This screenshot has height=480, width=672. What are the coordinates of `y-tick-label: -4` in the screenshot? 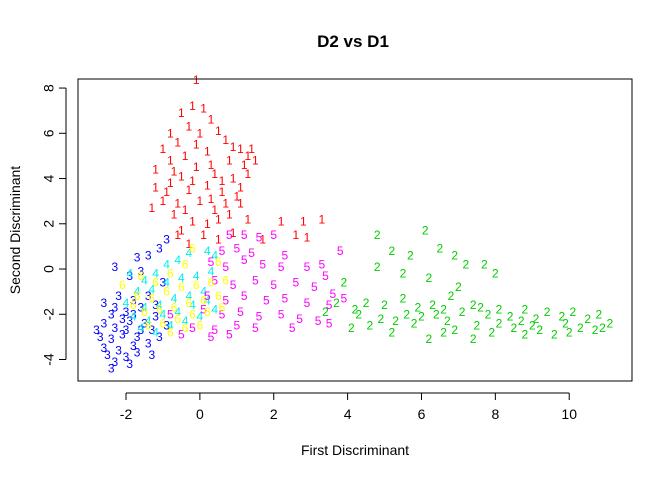 It's located at (49, 359).